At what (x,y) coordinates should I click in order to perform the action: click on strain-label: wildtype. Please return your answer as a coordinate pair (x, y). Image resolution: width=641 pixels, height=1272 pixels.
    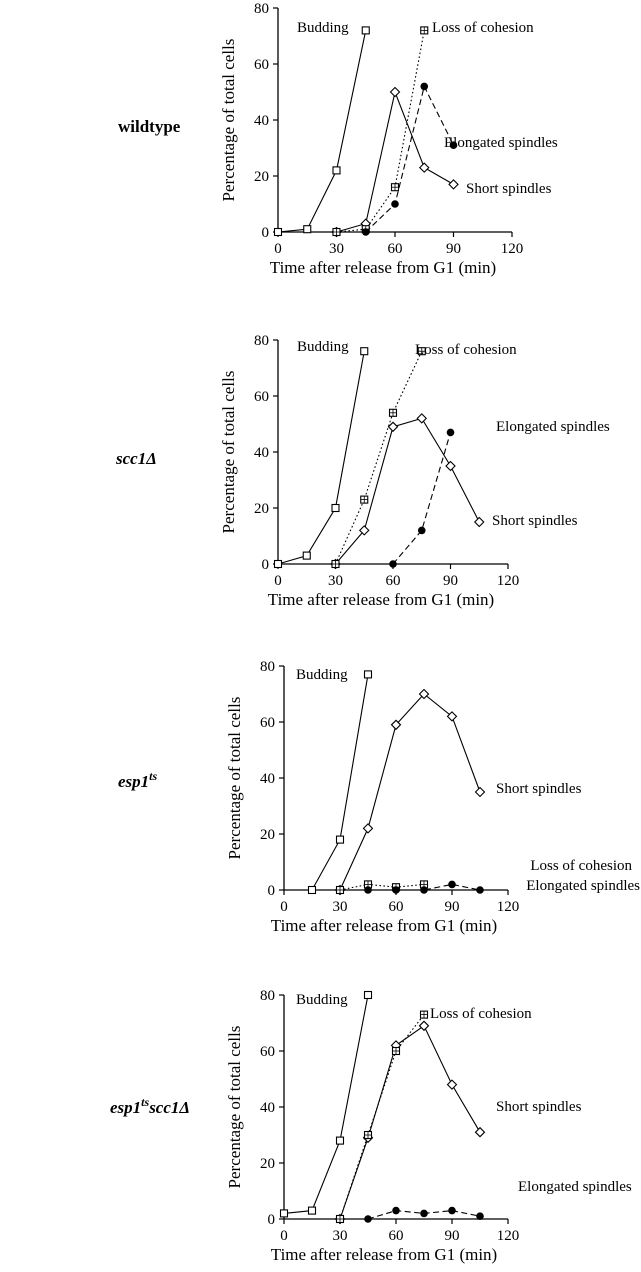
    Looking at the image, I should click on (149, 126).